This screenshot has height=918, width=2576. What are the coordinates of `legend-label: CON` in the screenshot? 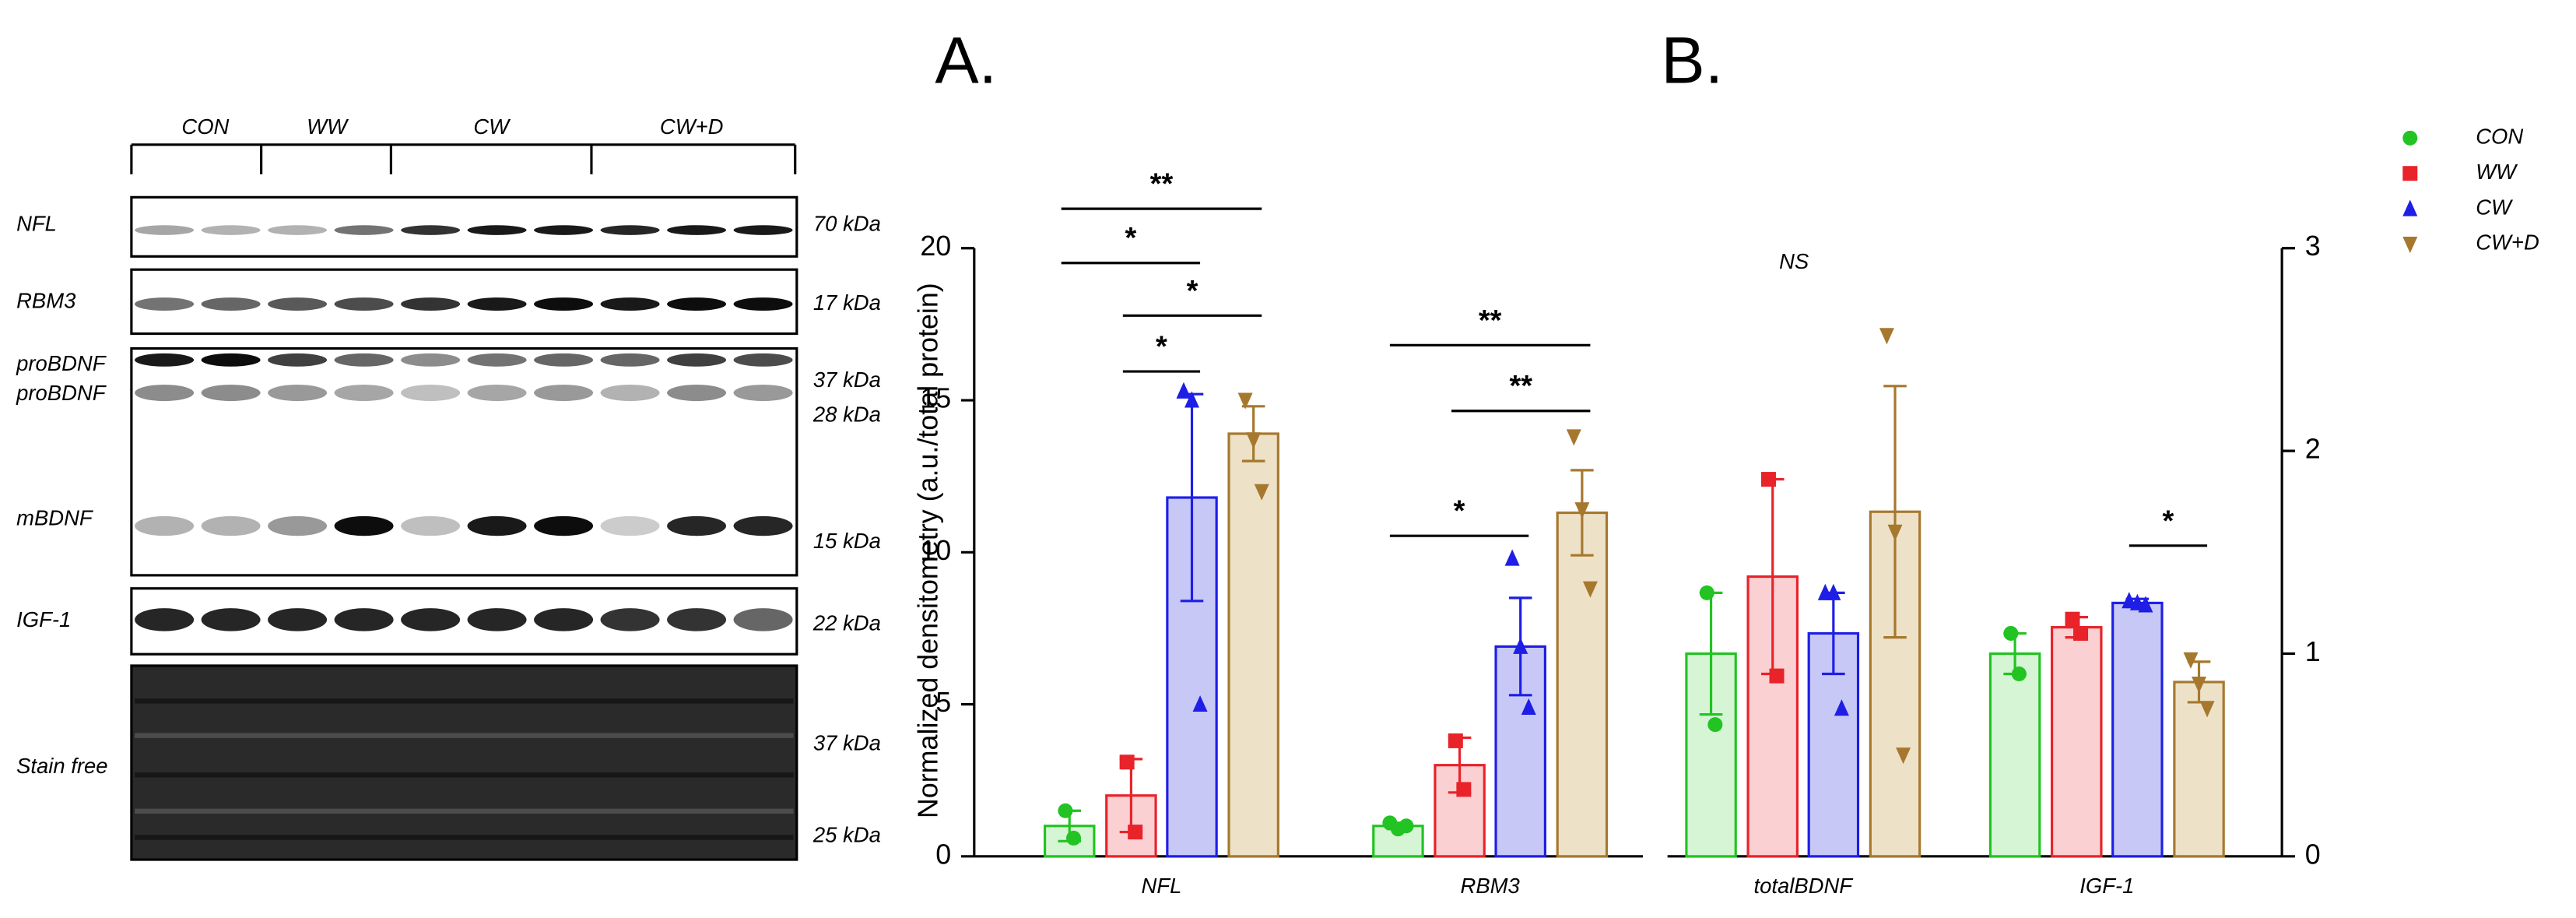 It's located at (2500, 137).